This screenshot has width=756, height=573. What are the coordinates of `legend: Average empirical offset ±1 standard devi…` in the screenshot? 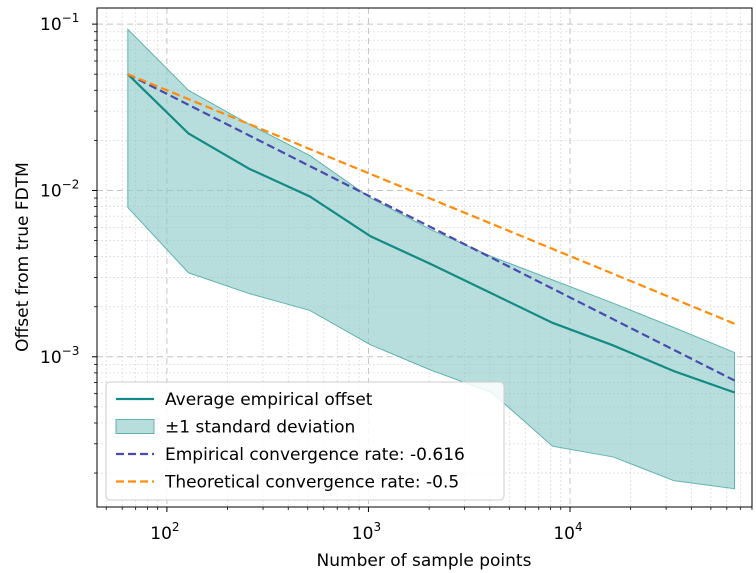 It's located at (305, 441).